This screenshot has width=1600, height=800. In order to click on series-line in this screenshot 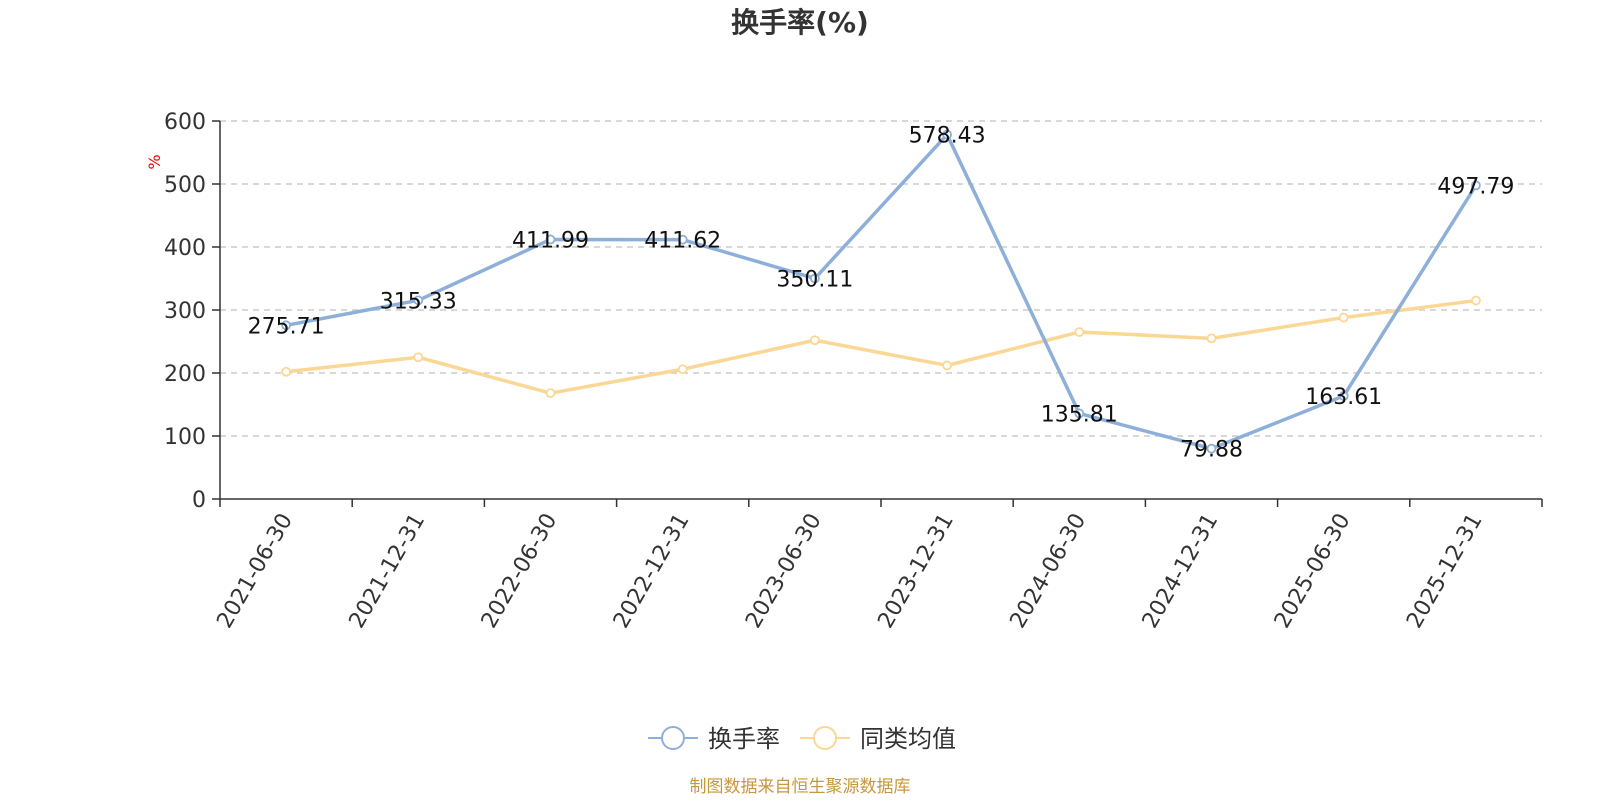, I will do `click(881, 346)`.